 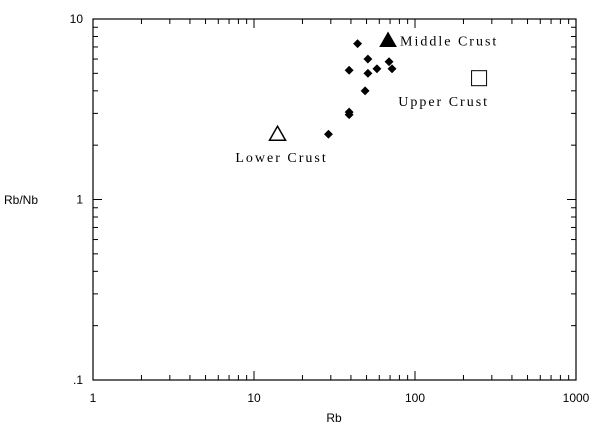 What do you see at coordinates (479, 78) in the screenshot?
I see `upper-crust-marker` at bounding box center [479, 78].